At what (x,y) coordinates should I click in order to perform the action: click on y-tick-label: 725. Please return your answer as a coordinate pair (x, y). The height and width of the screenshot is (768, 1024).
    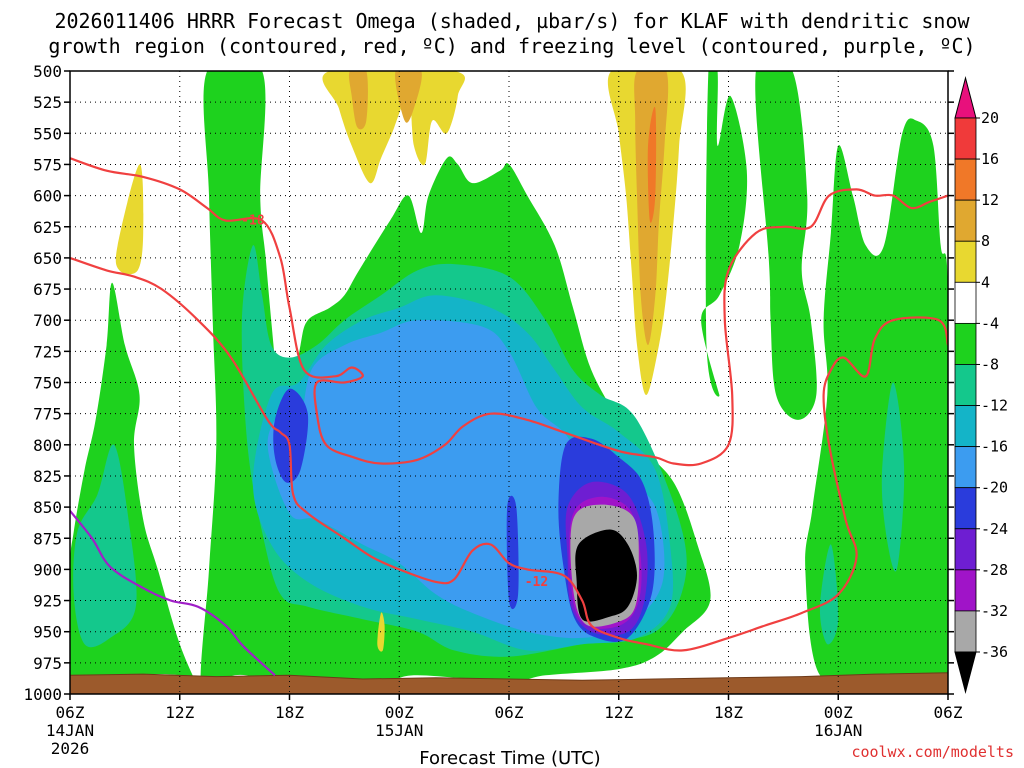
    Looking at the image, I should click on (47, 351).